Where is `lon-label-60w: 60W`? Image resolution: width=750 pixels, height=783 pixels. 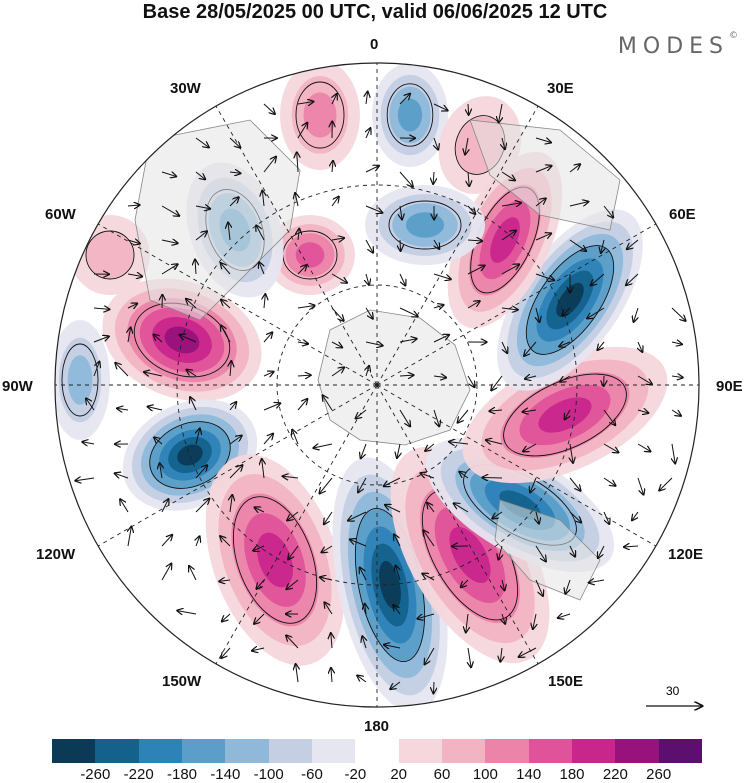
lon-label-60w: 60W is located at coordinates (60, 214).